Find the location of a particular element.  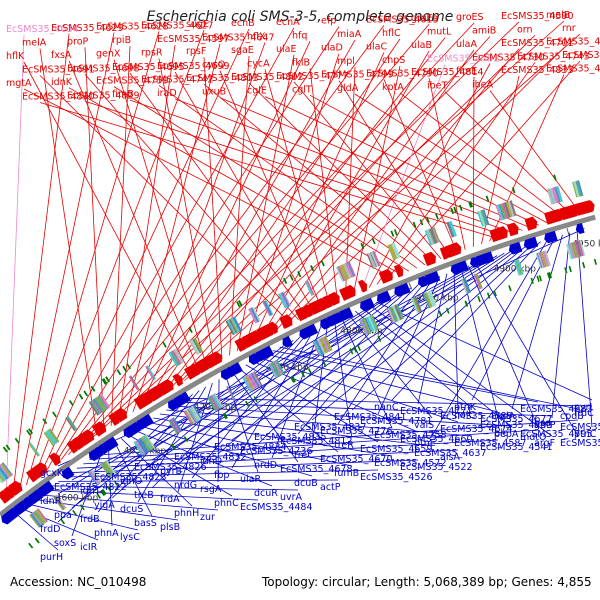

gene-label: EcSMS35_4613 is located at coordinates (402, 19).